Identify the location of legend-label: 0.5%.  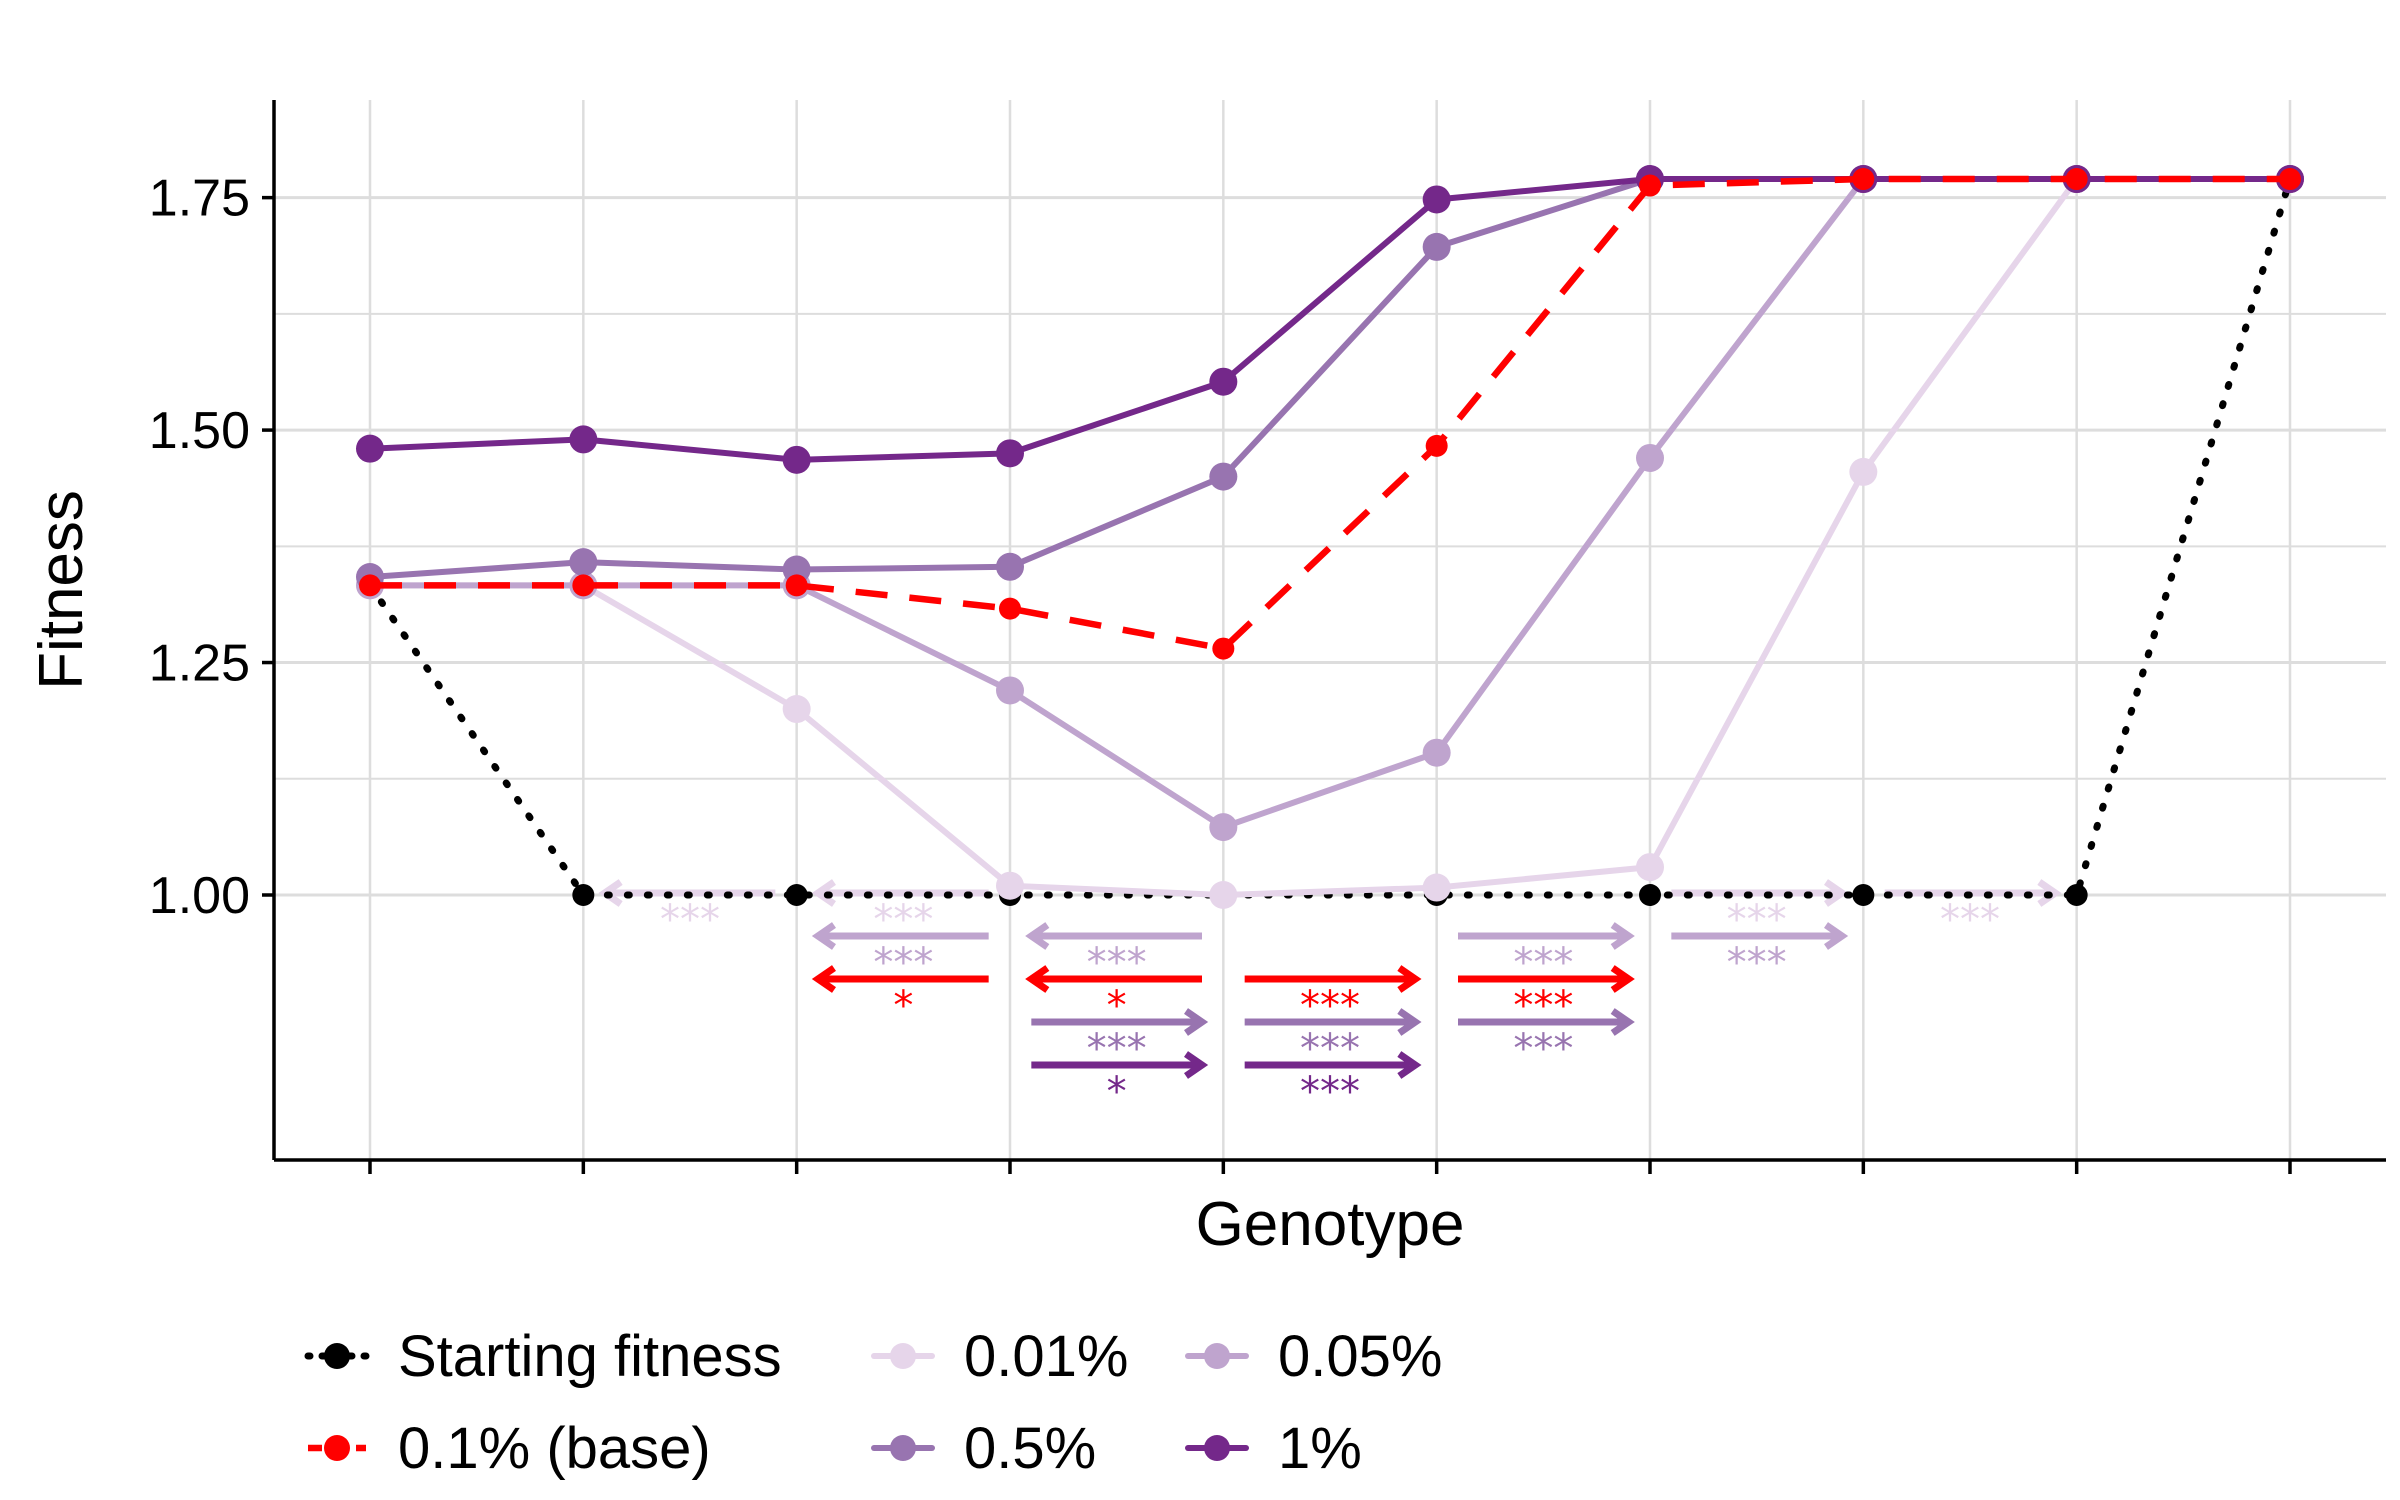
(1030, 1448).